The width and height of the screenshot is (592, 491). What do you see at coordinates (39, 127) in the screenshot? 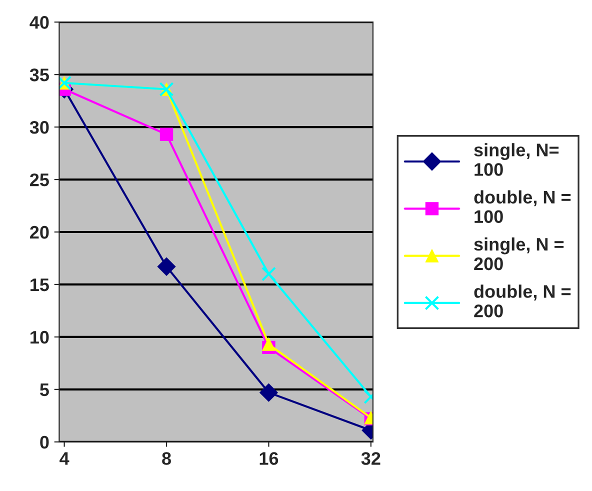
I see `y-tick-label: 30` at bounding box center [39, 127].